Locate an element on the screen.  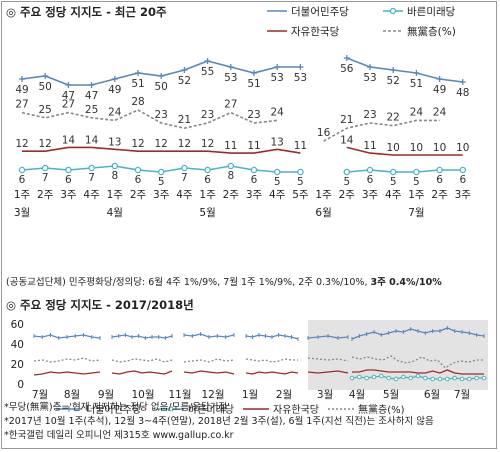
bottom-ytick-3: 60 is located at coordinates (17, 325).